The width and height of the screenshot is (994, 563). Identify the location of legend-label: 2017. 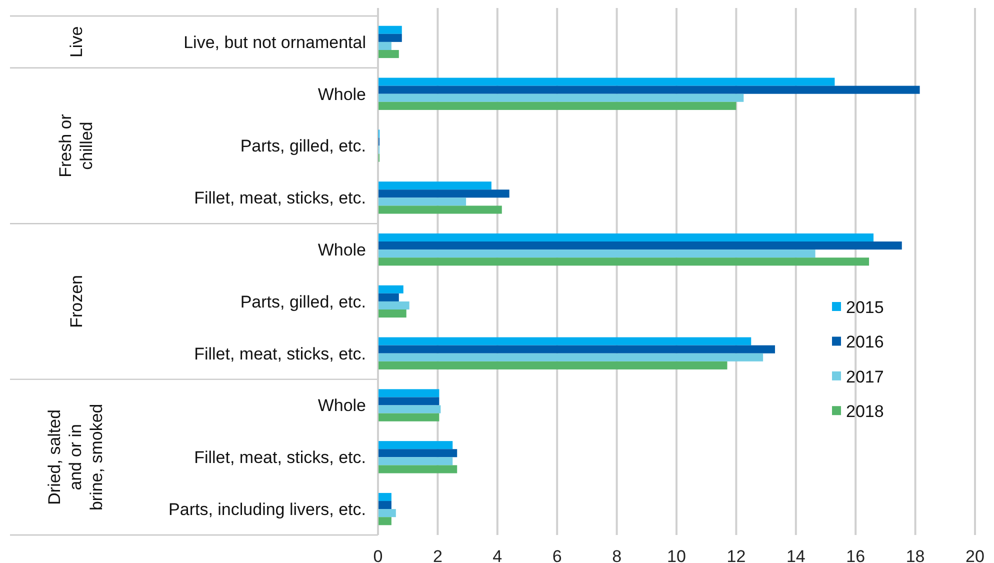
(865, 376).